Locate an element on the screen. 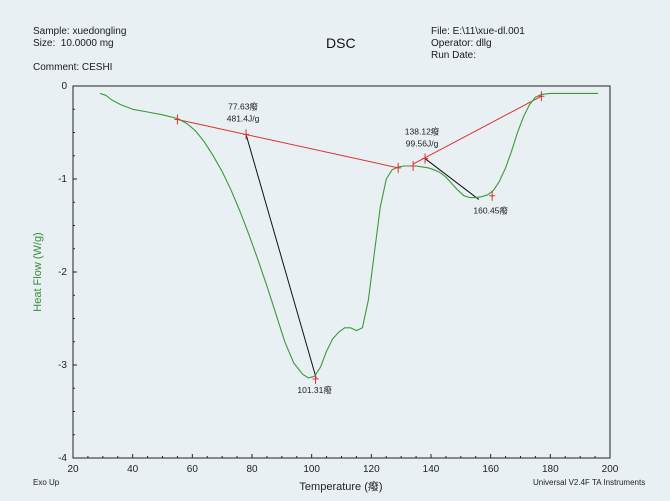 The height and width of the screenshot is (501, 670). y-tick-label: -3 is located at coordinates (62, 365).